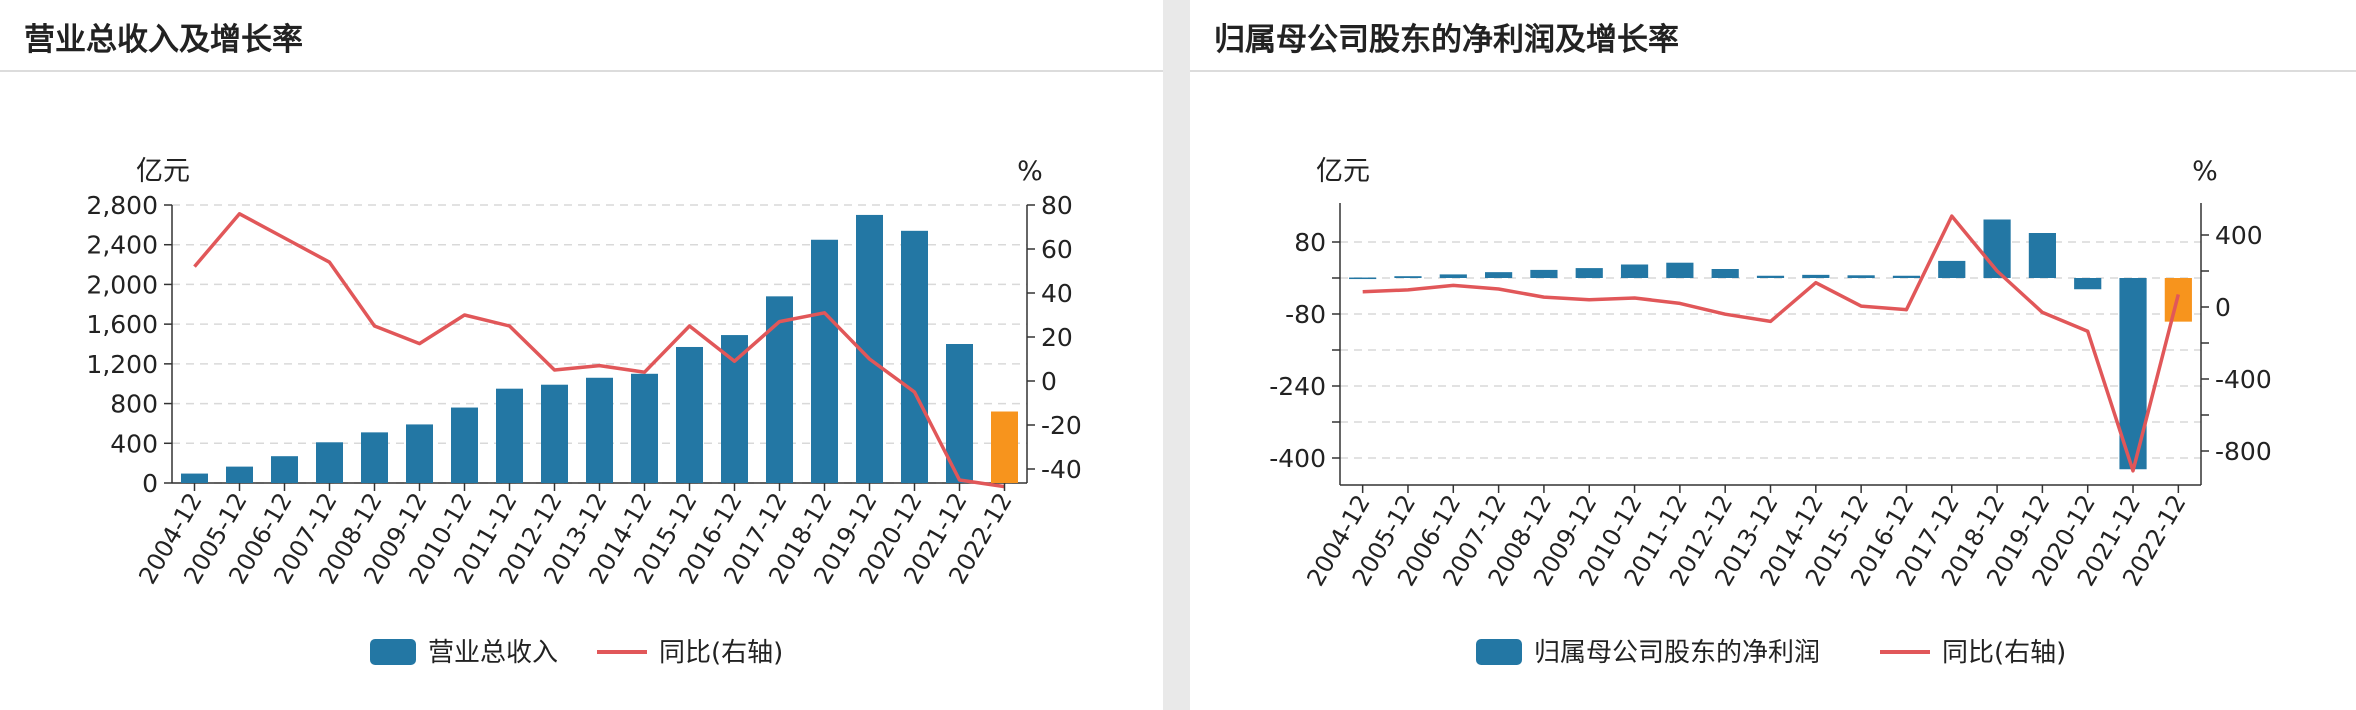  What do you see at coordinates (1677, 653) in the screenshot?
I see `legend-bar-label: 归属母公司股东的净利润` at bounding box center [1677, 653].